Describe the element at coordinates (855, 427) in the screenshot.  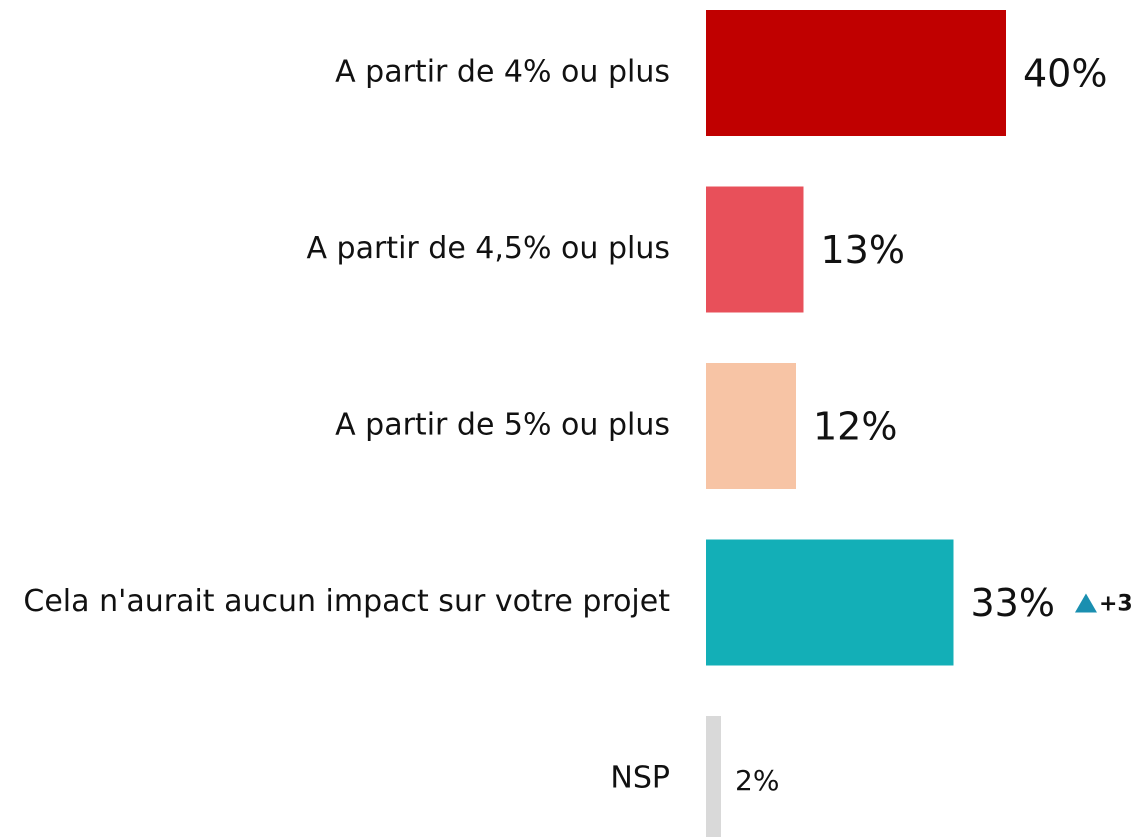
I see `value-label: 12%` at that location.